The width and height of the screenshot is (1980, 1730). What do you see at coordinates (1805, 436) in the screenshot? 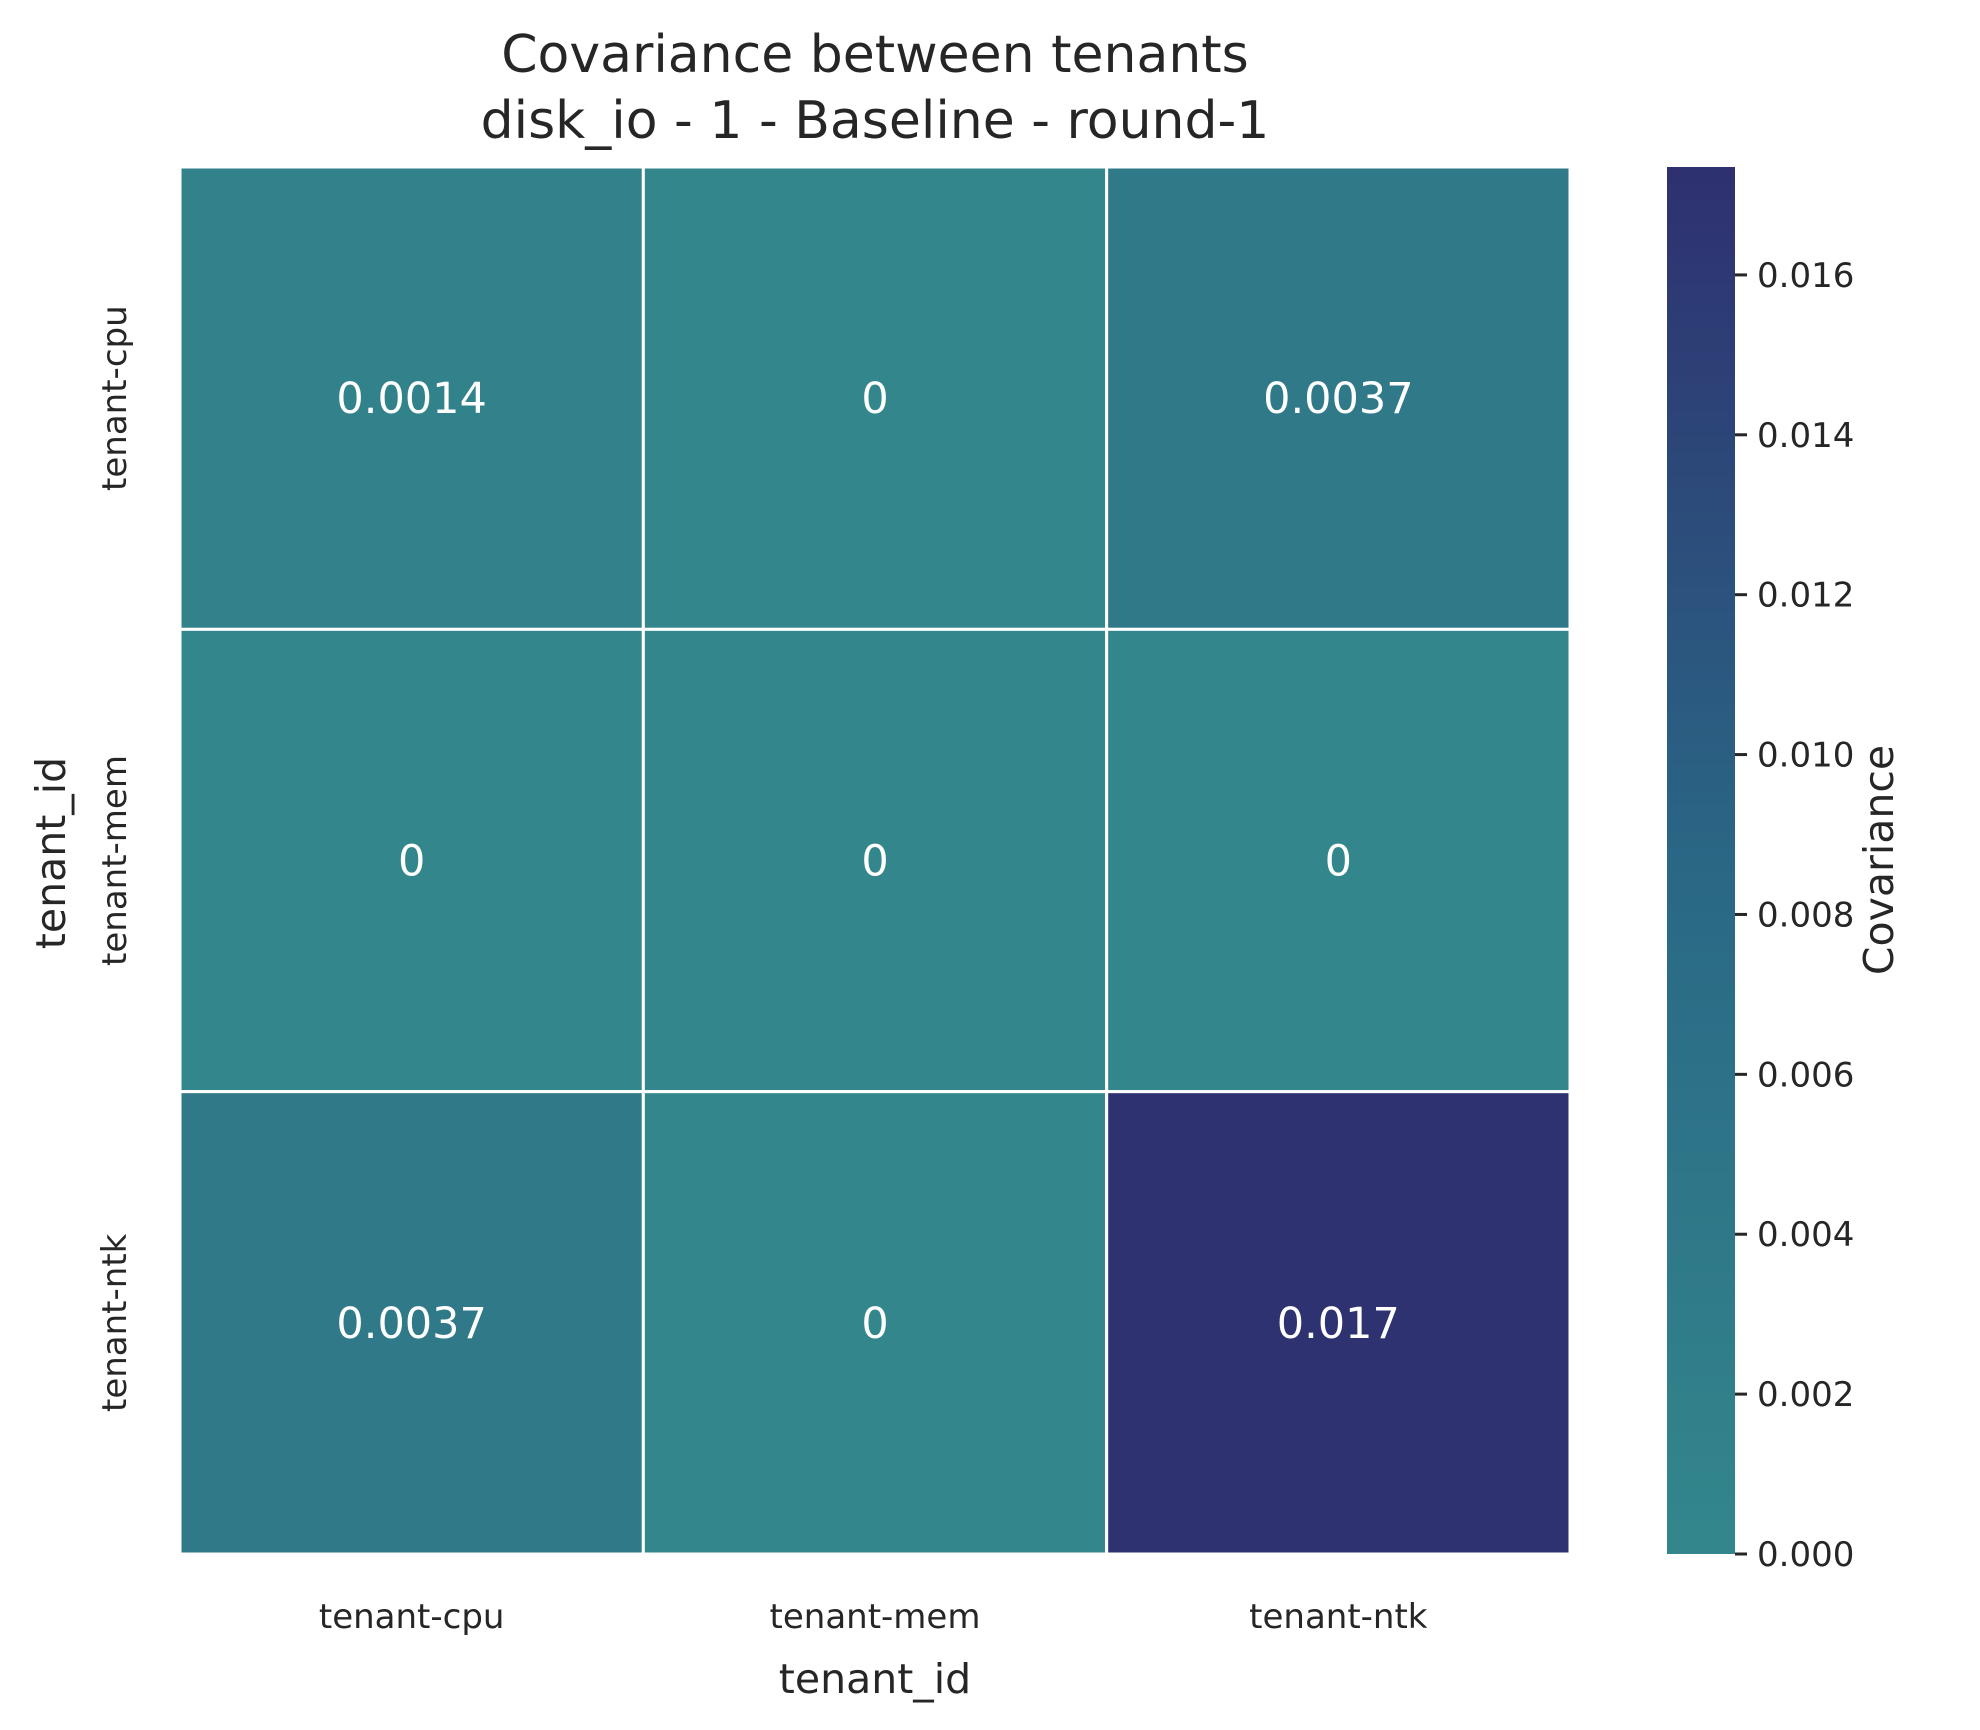
I see `colorbar-tick-label: 0.014` at bounding box center [1805, 436].